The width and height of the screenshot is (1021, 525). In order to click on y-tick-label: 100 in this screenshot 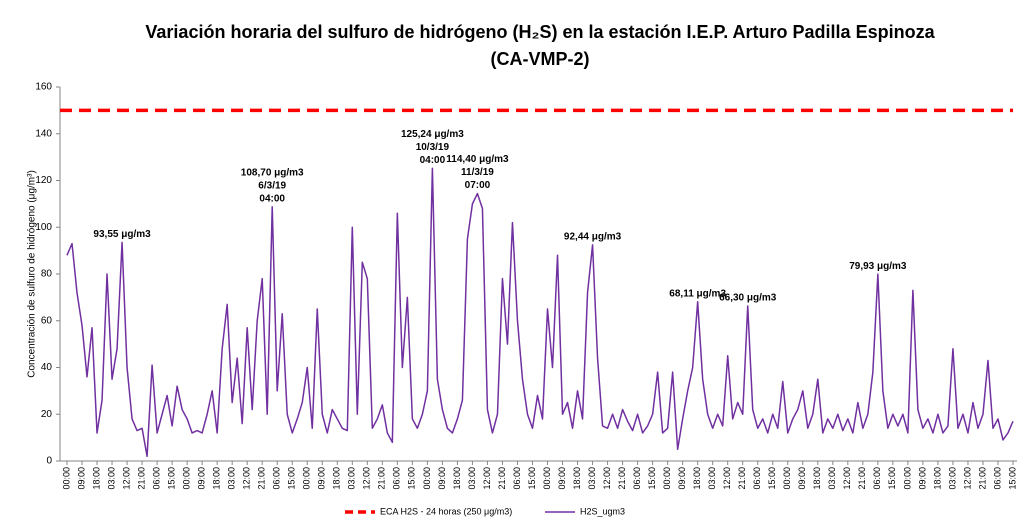, I will do `click(43, 227)`.